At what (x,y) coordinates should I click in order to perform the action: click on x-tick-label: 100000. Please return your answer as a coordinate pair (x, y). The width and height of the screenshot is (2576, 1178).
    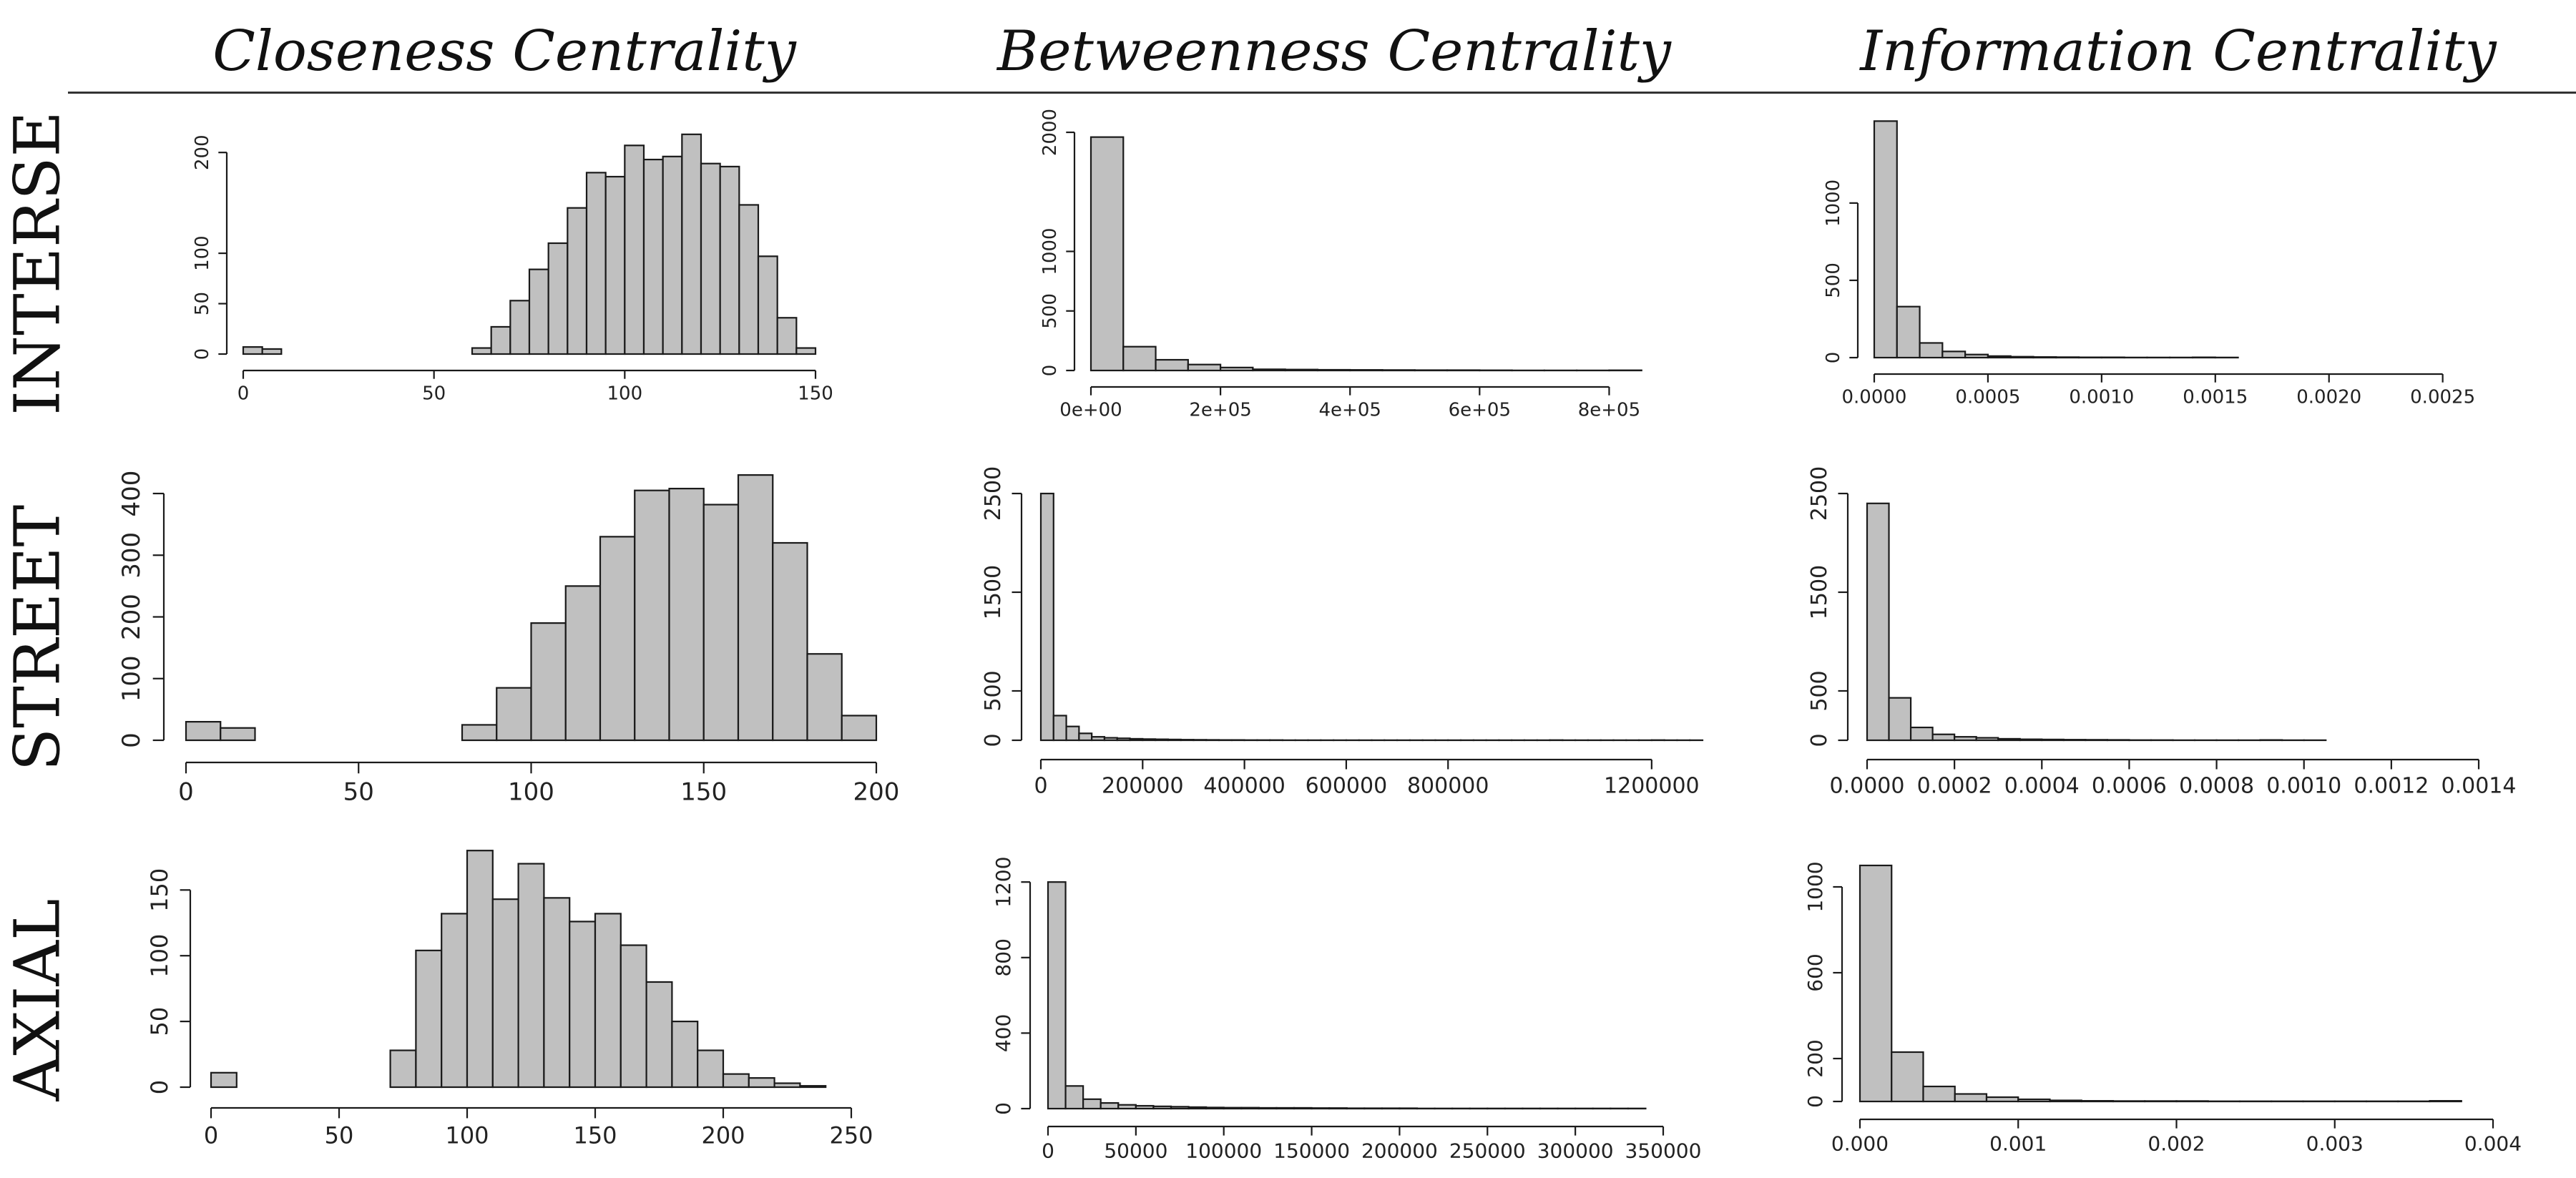
    Looking at the image, I should click on (1223, 1150).